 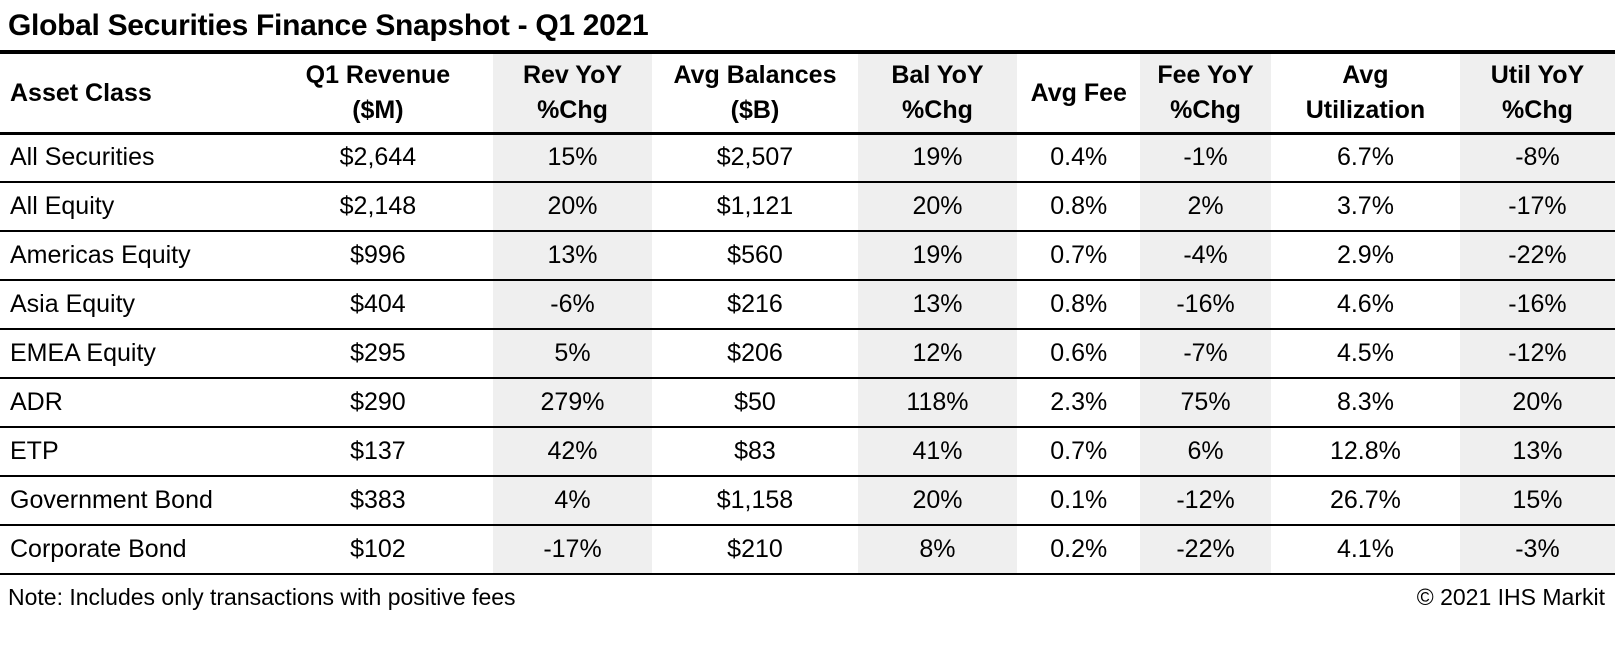 I want to click on cell: 8%, so click(x=937, y=550).